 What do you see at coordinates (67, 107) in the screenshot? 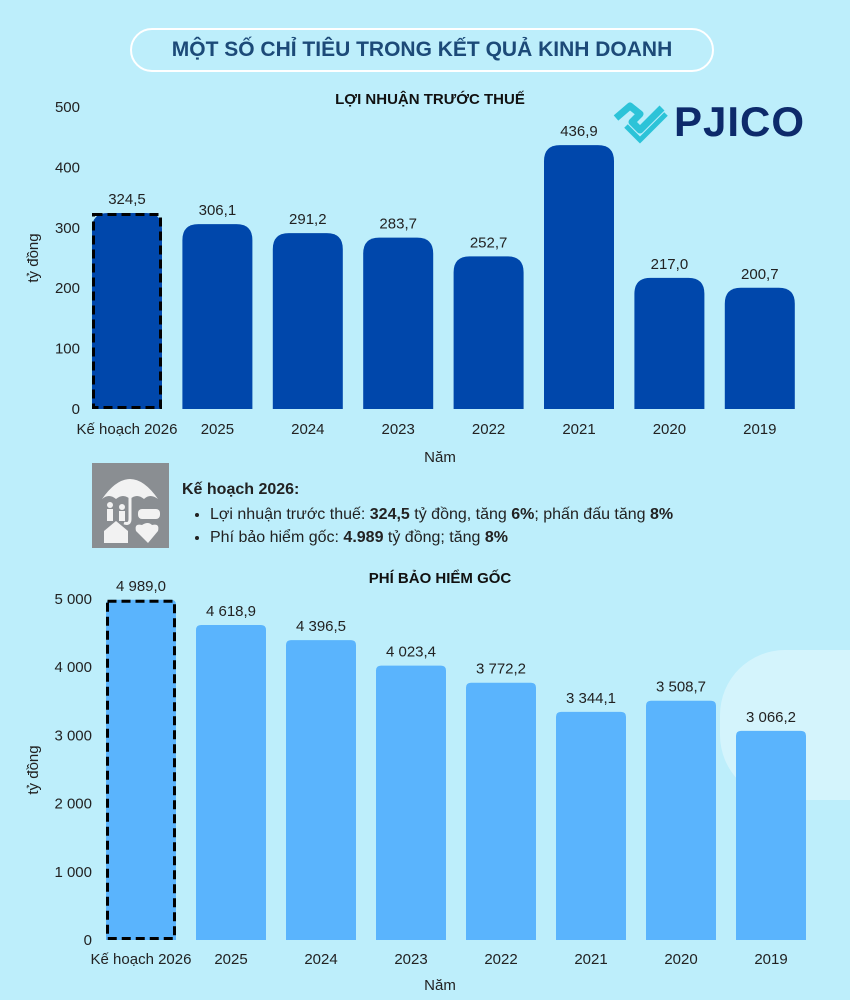
I see `y-tick-label: 500` at bounding box center [67, 107].